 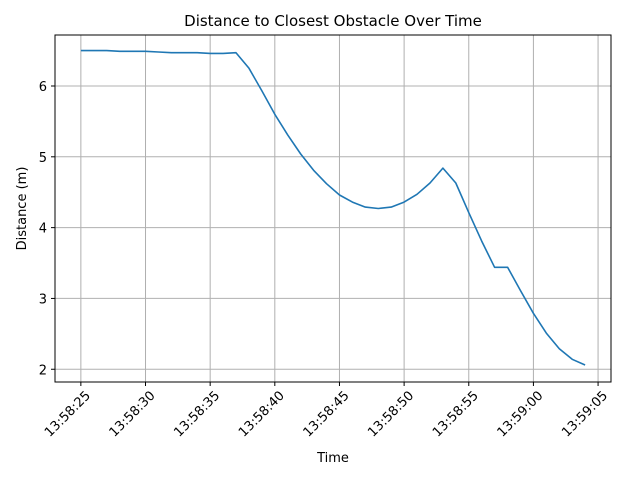 What do you see at coordinates (333, 21) in the screenshot?
I see `chart-title: Distance to Closest Obstacle Over Time` at bounding box center [333, 21].